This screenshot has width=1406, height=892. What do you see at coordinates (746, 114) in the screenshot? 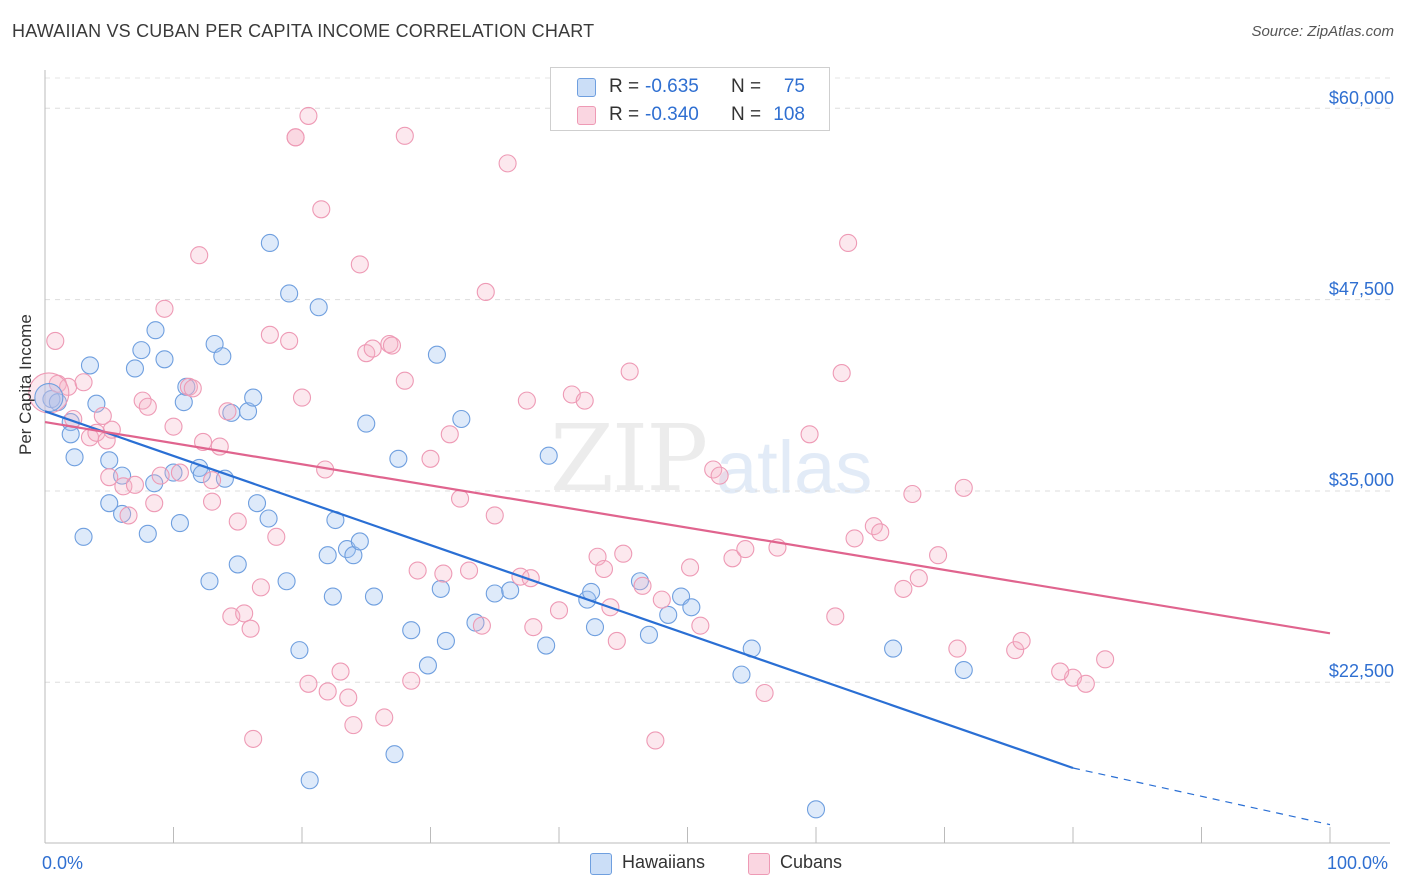
I see `legend-n-label: N =` at bounding box center [746, 114].